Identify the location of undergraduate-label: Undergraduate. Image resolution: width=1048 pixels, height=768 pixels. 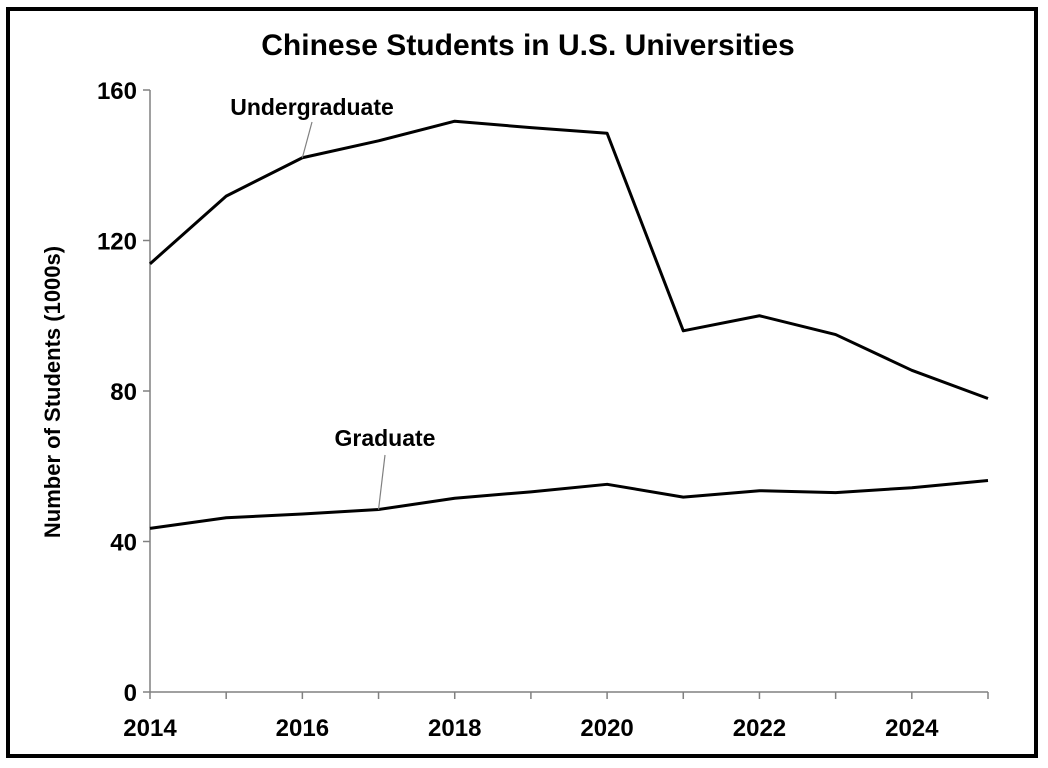
(312, 107).